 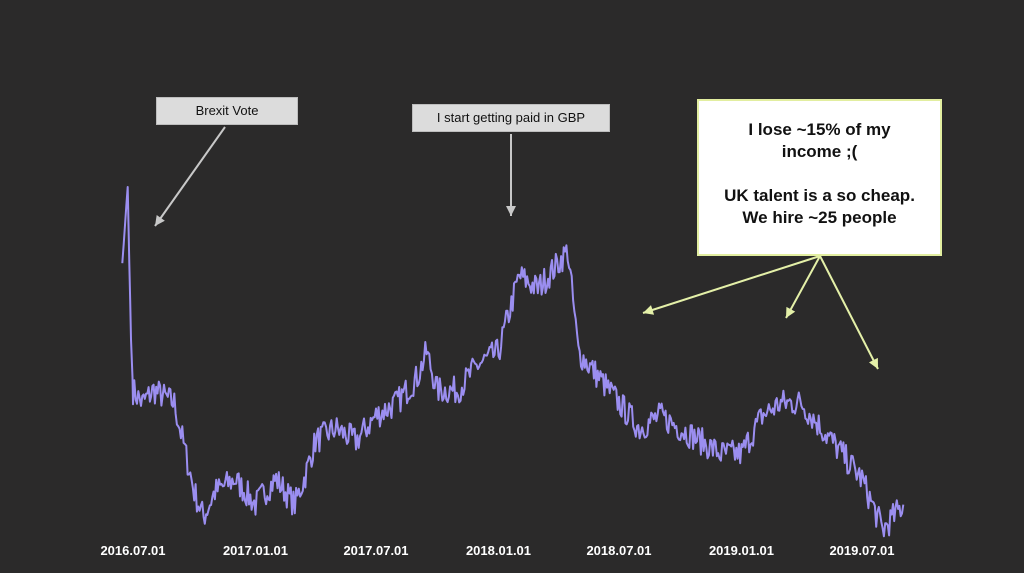 I want to click on x-tick-label-1: 2017.01.01, so click(x=255, y=550).